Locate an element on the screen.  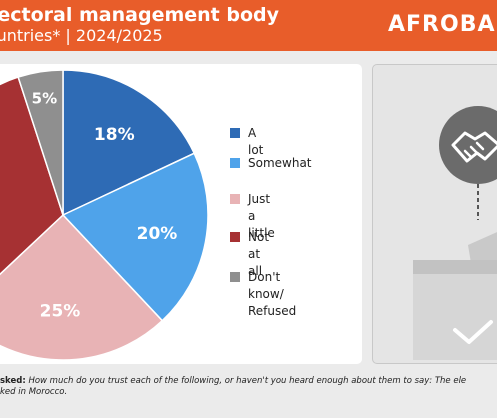
slice-a-lot is located at coordinates (129, 143).